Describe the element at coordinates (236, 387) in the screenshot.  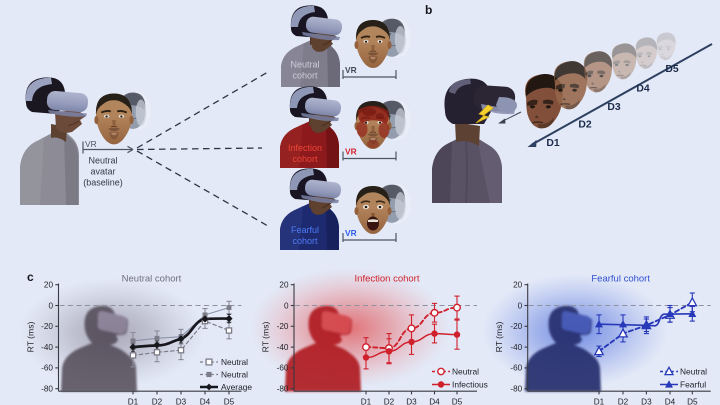
I see `svg-text: Average` at that location.